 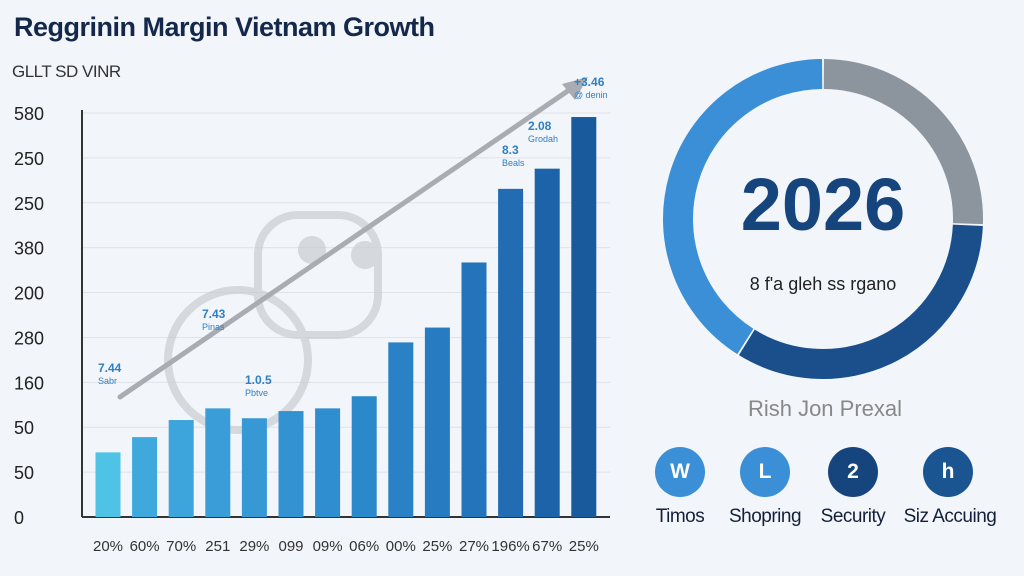 I want to click on x-tick-label: 60%, so click(x=145, y=546).